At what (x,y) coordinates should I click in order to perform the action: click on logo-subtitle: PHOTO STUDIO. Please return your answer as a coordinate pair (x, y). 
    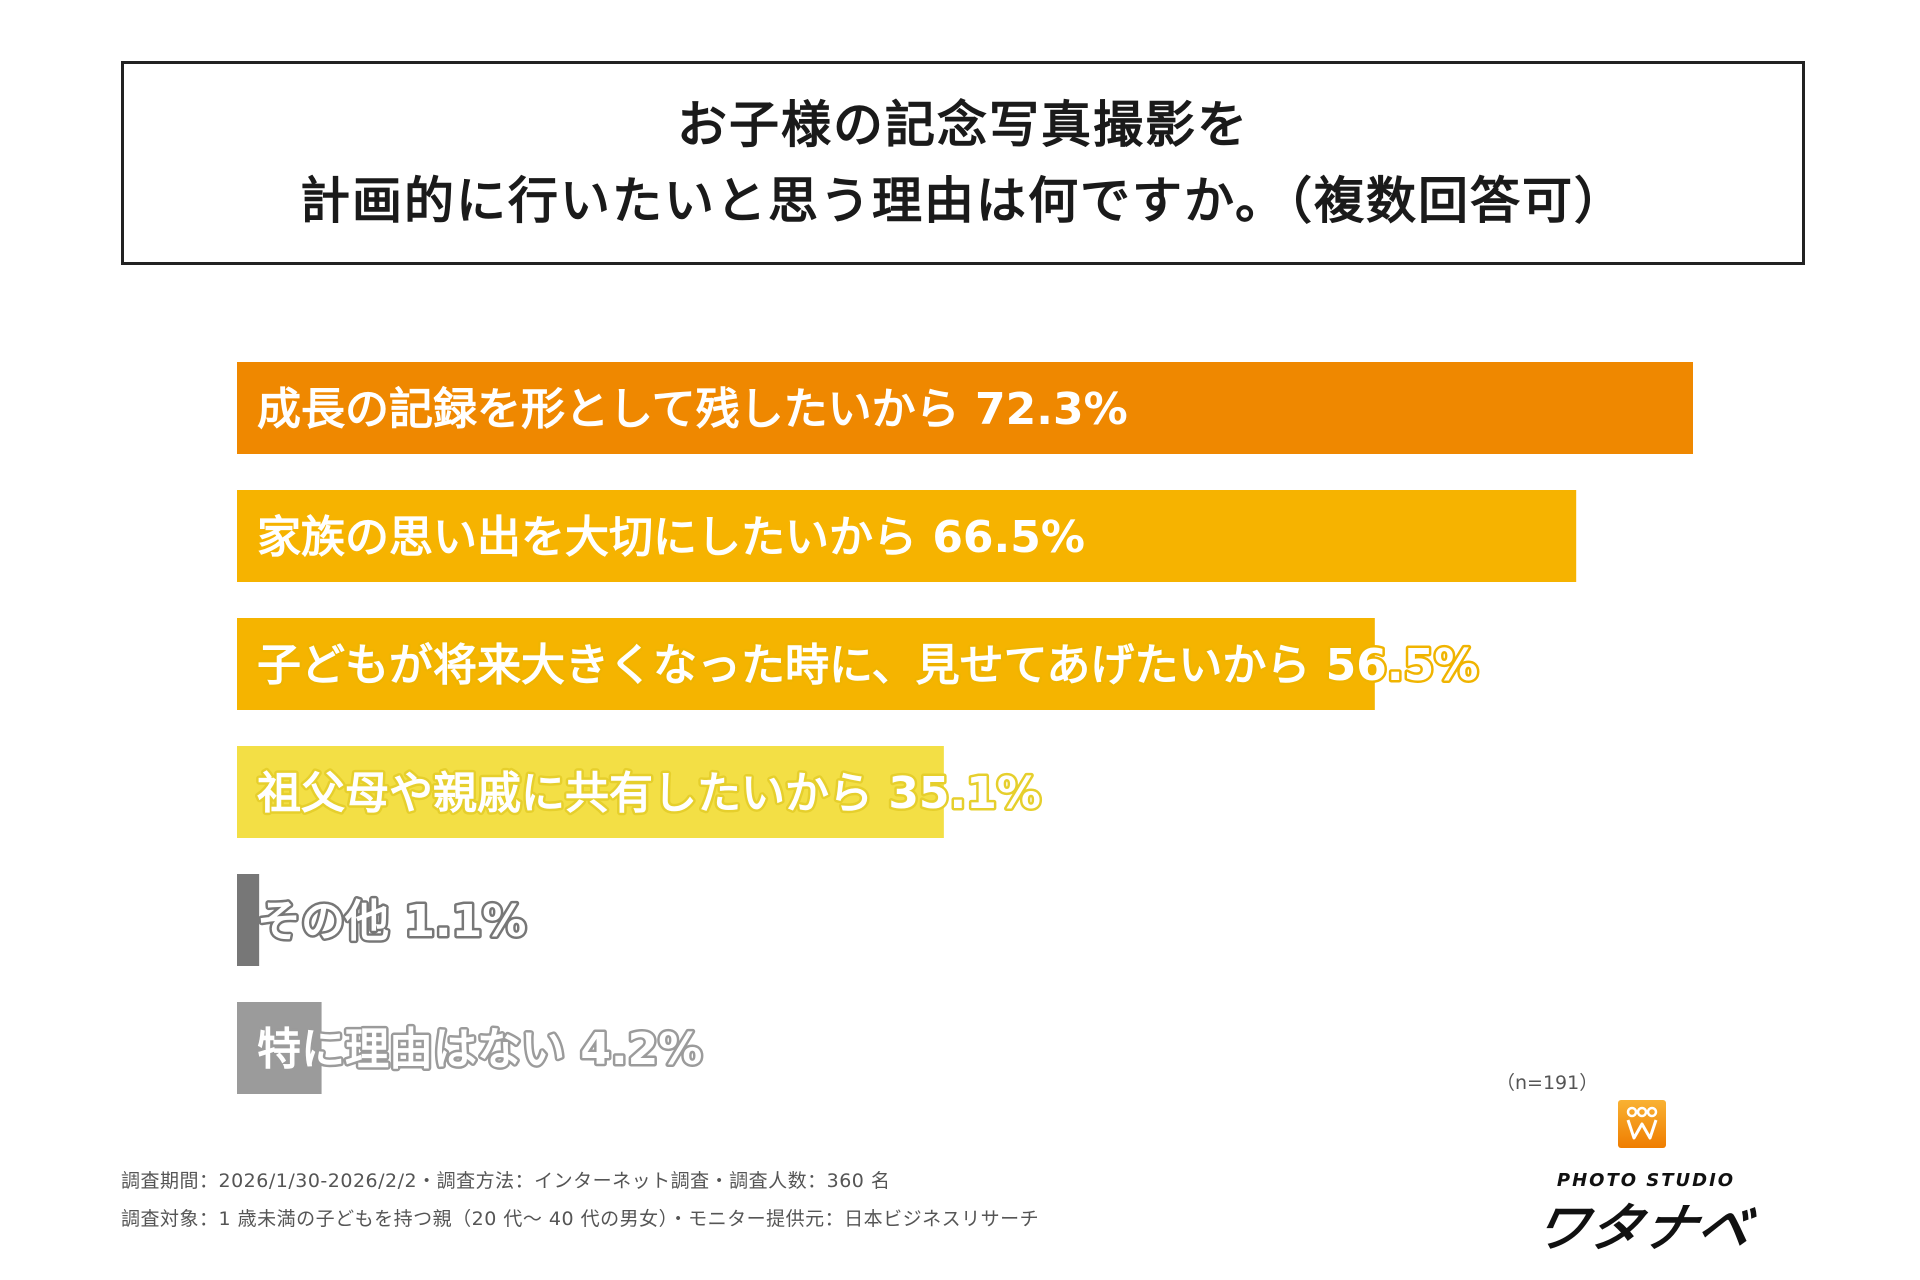
    Looking at the image, I should click on (1646, 1180).